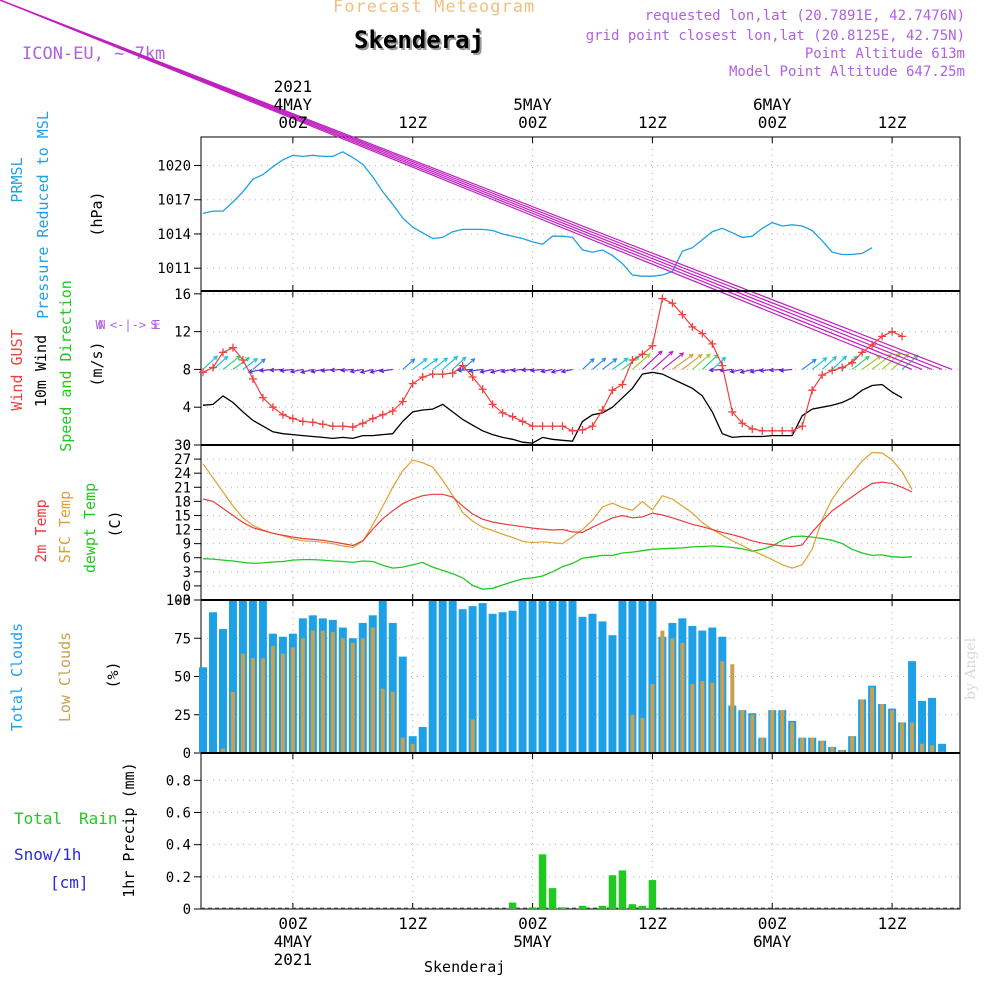 The width and height of the screenshot is (1000, 1000). What do you see at coordinates (182, 488) in the screenshot?
I see `y-tick-label: 21` at bounding box center [182, 488].